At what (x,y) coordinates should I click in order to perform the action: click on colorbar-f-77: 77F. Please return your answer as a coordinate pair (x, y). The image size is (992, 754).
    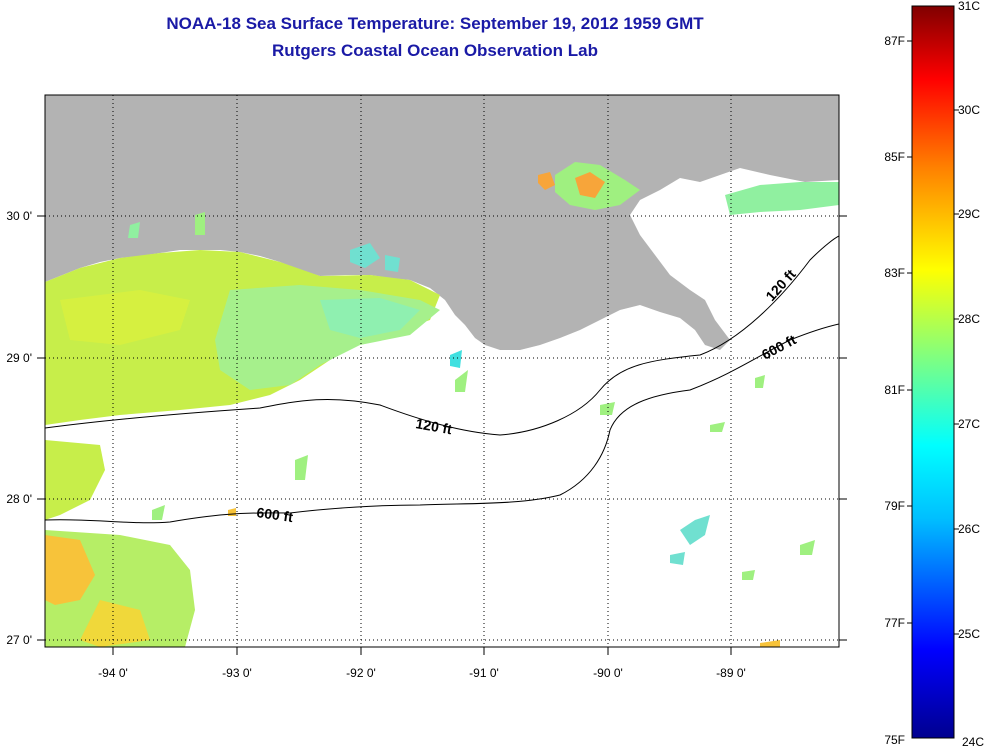
    Looking at the image, I should click on (894, 623).